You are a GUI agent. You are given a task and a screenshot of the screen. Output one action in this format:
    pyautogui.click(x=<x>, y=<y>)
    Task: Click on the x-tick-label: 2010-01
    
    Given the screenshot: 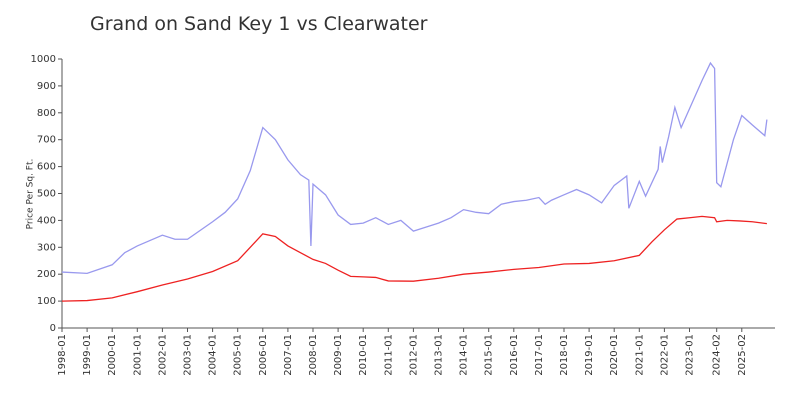 What is the action you would take?
    pyautogui.click(x=363, y=355)
    